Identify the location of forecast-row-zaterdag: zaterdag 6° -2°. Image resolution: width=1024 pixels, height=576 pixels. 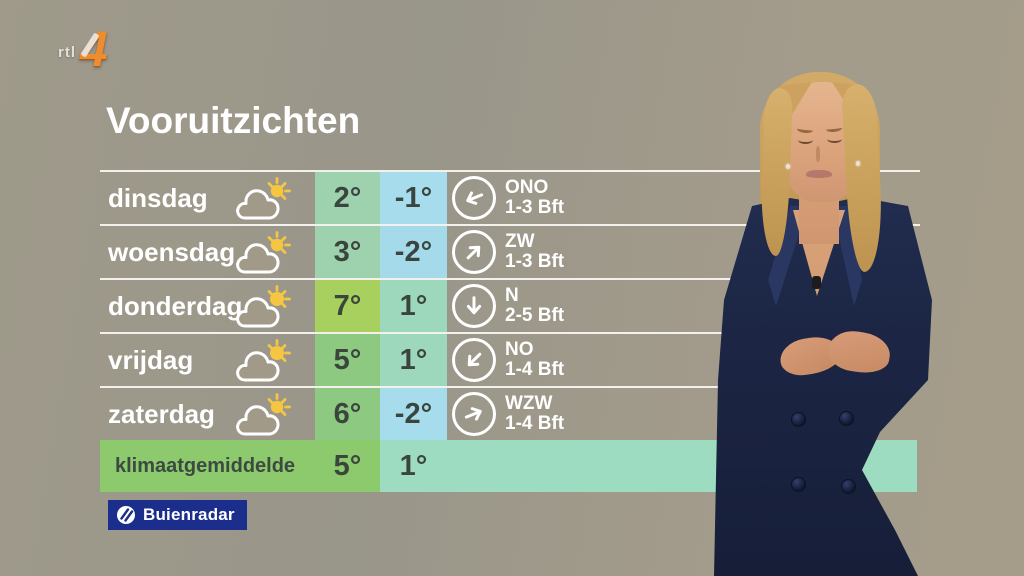
(510, 413).